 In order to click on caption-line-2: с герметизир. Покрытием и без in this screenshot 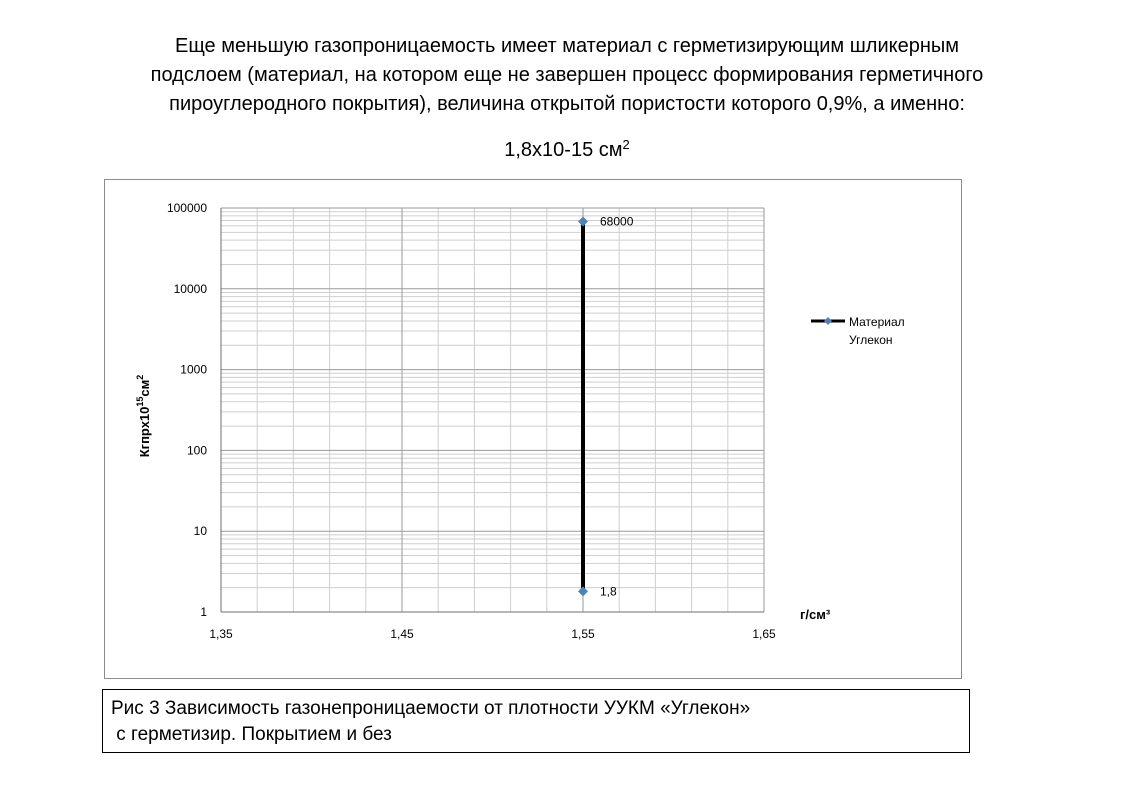, I will do `click(251, 734)`.